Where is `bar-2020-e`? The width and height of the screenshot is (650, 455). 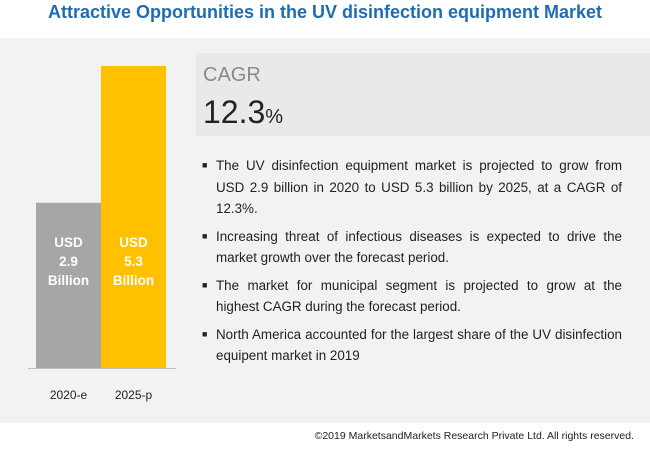 bar-2020-e is located at coordinates (68, 285).